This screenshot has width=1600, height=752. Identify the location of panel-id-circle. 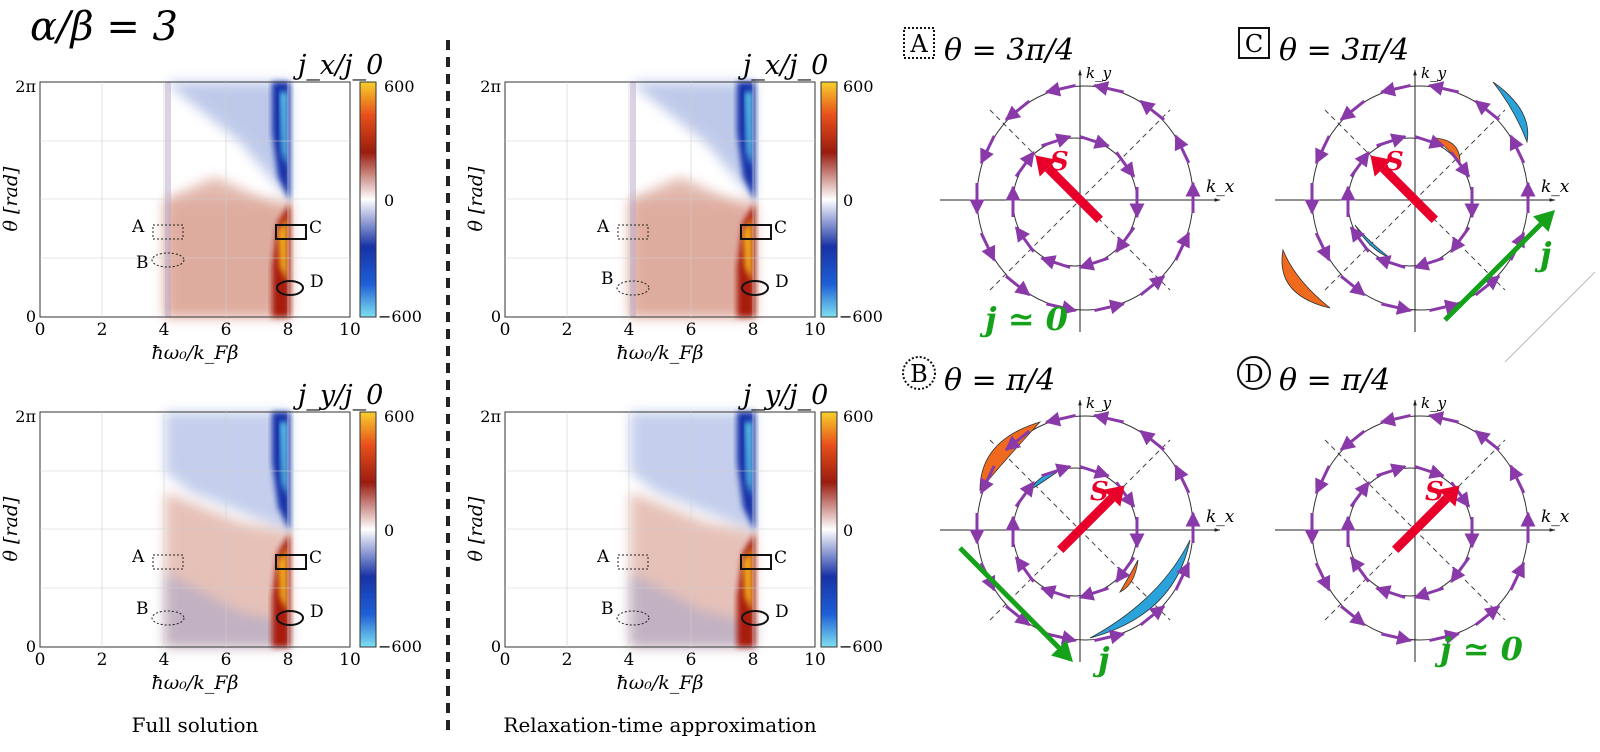
(1254, 373).